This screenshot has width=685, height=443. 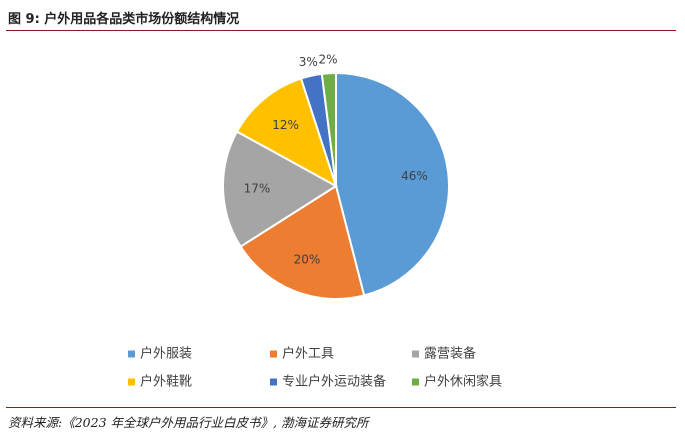 I want to click on legend-label-4: 专业户外运动装备, so click(x=334, y=382).